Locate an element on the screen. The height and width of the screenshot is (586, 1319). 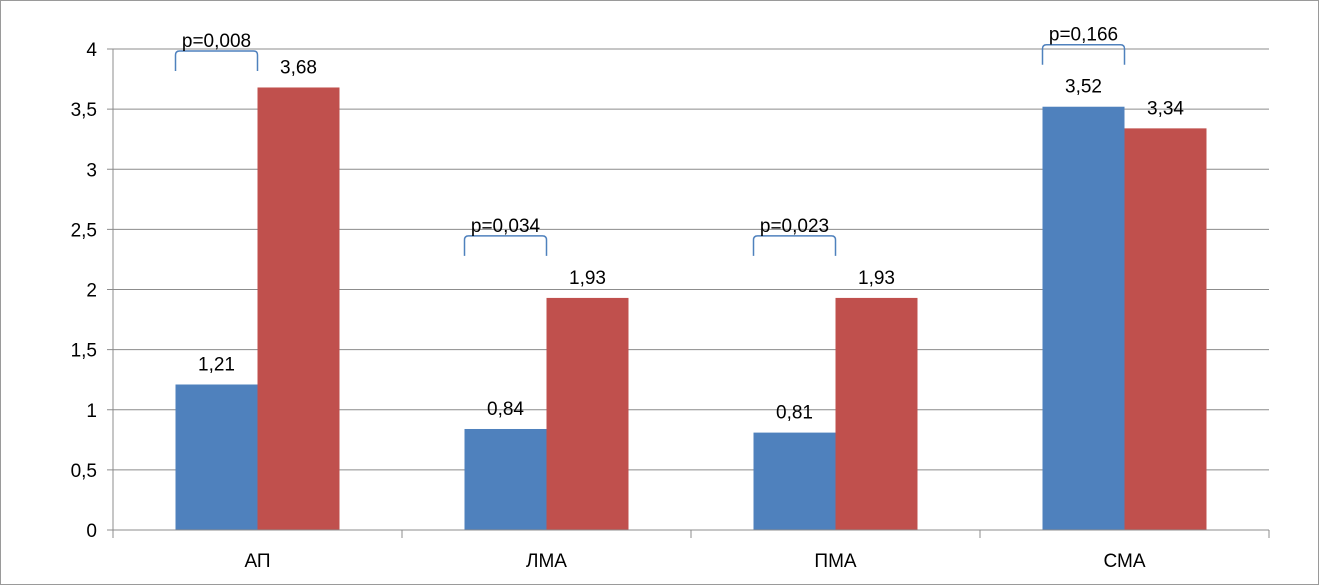
bar-value-label: 3,52 is located at coordinates (1083, 87).